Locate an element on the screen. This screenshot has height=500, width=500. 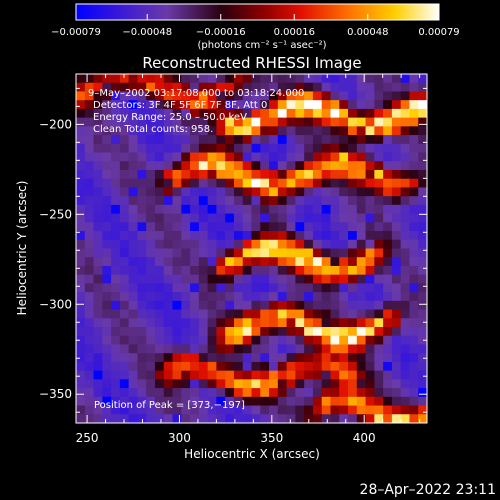
detectors-annotation: Detectors: 3F 4F 5F 6F 7F 8F, Att 0 is located at coordinates (180, 105).